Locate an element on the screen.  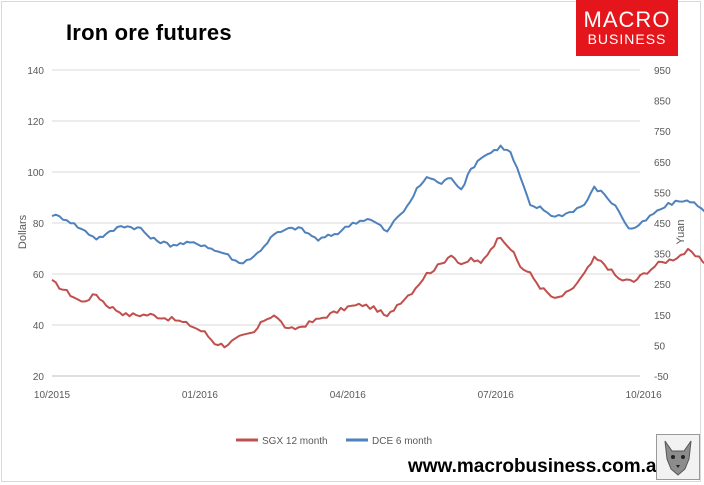
y2-tick-label: 350 is located at coordinates (662, 255).